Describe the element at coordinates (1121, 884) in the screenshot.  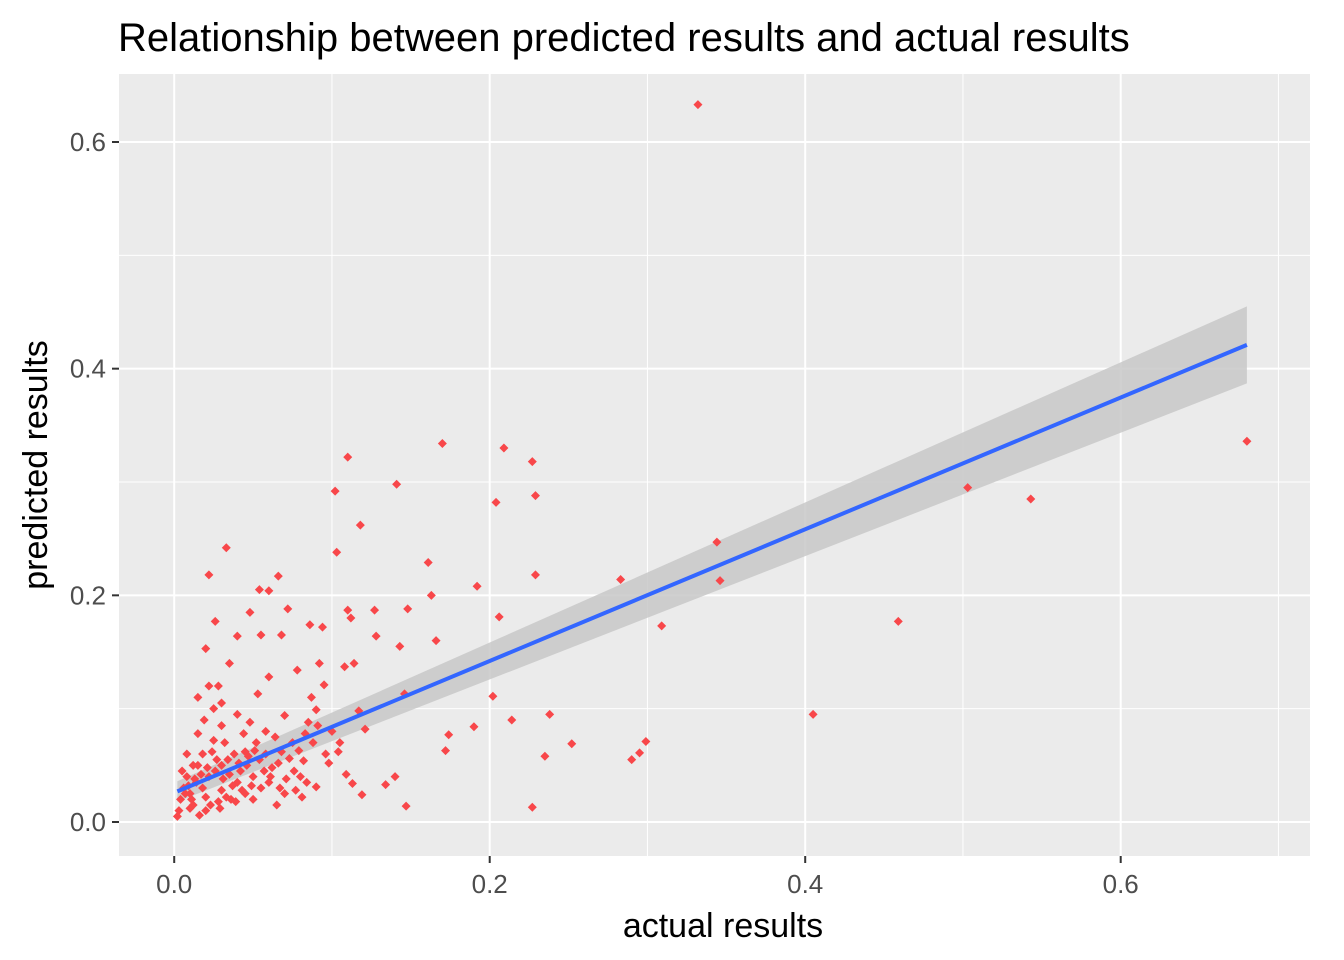
I see `x-tick-label: 0.6` at that location.